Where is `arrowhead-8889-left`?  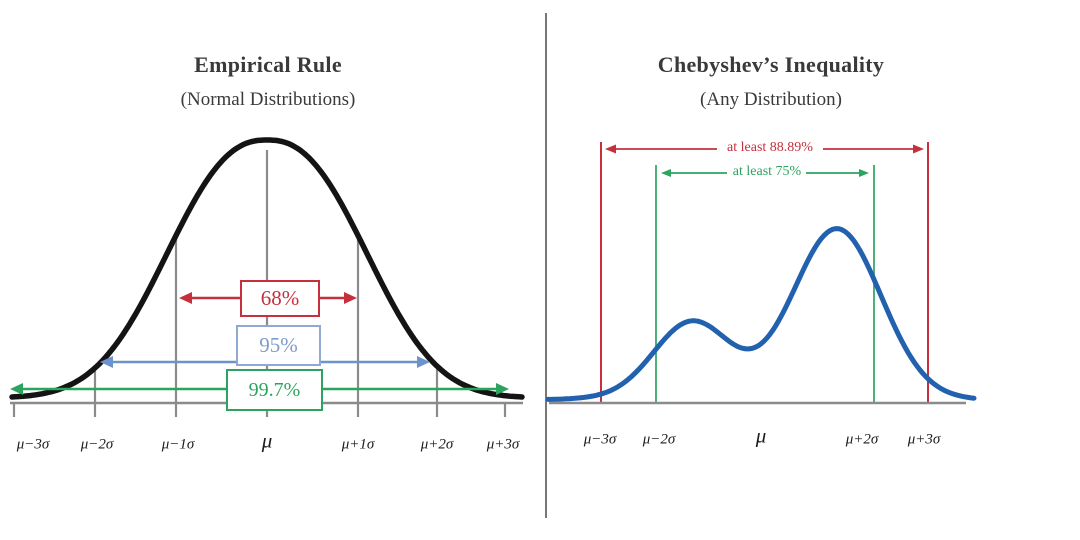 arrowhead-8889-left is located at coordinates (610, 149).